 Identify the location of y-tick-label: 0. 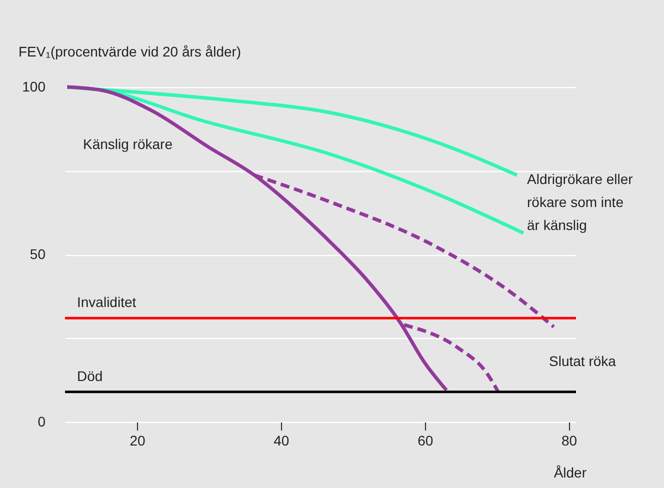
(42, 422).